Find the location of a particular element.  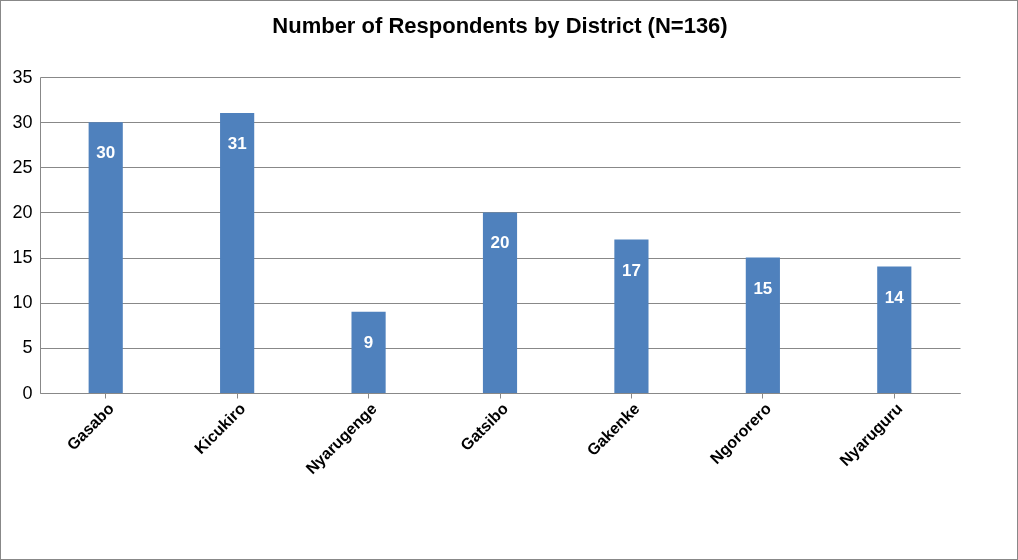

data-label: 14 is located at coordinates (894, 297).